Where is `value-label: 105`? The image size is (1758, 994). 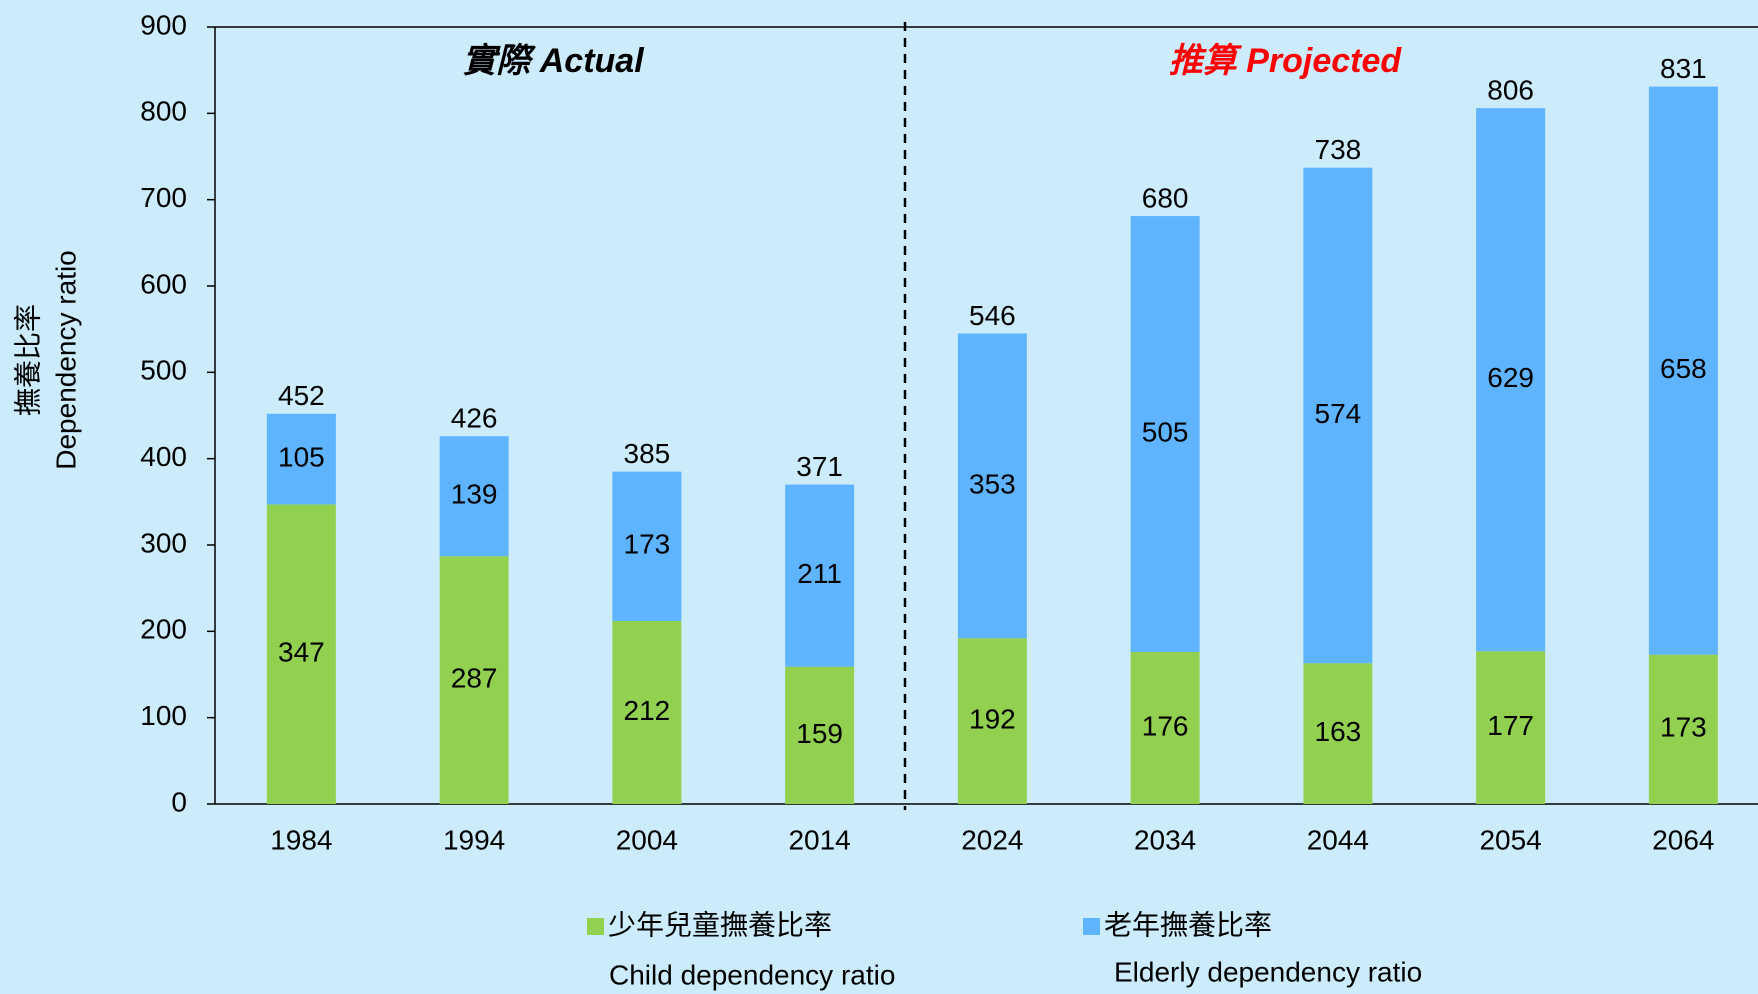 value-label: 105 is located at coordinates (301, 456).